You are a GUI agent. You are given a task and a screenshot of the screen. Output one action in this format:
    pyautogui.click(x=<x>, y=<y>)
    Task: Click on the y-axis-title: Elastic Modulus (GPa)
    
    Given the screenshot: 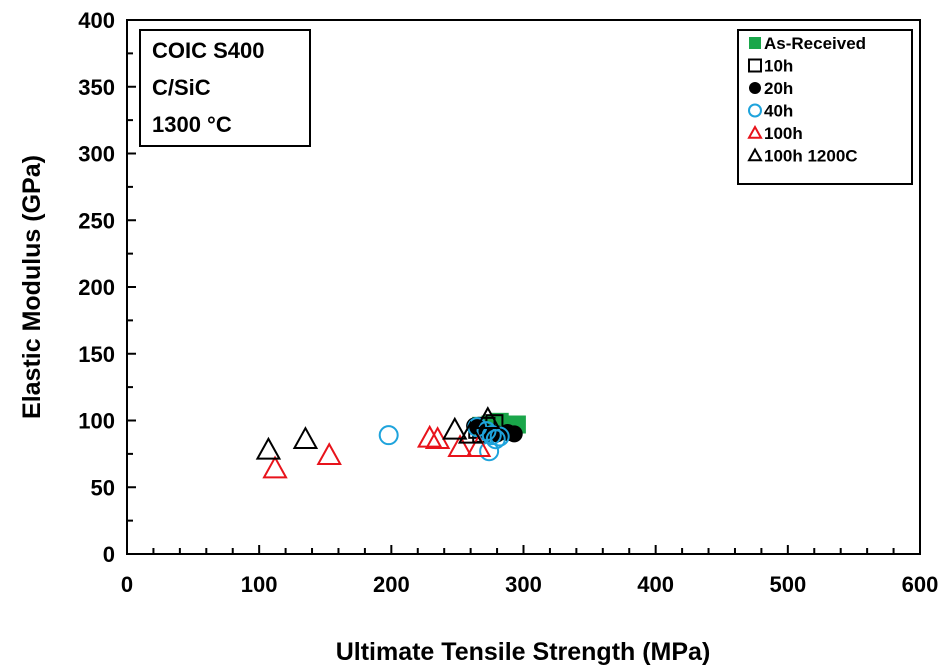 What is the action you would take?
    pyautogui.click(x=32, y=287)
    